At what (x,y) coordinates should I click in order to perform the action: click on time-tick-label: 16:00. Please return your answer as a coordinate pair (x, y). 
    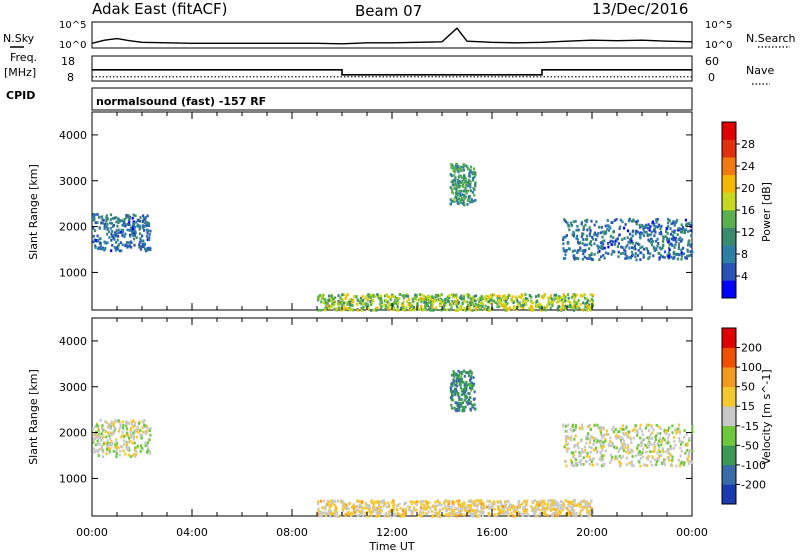
    Looking at the image, I should click on (492, 532).